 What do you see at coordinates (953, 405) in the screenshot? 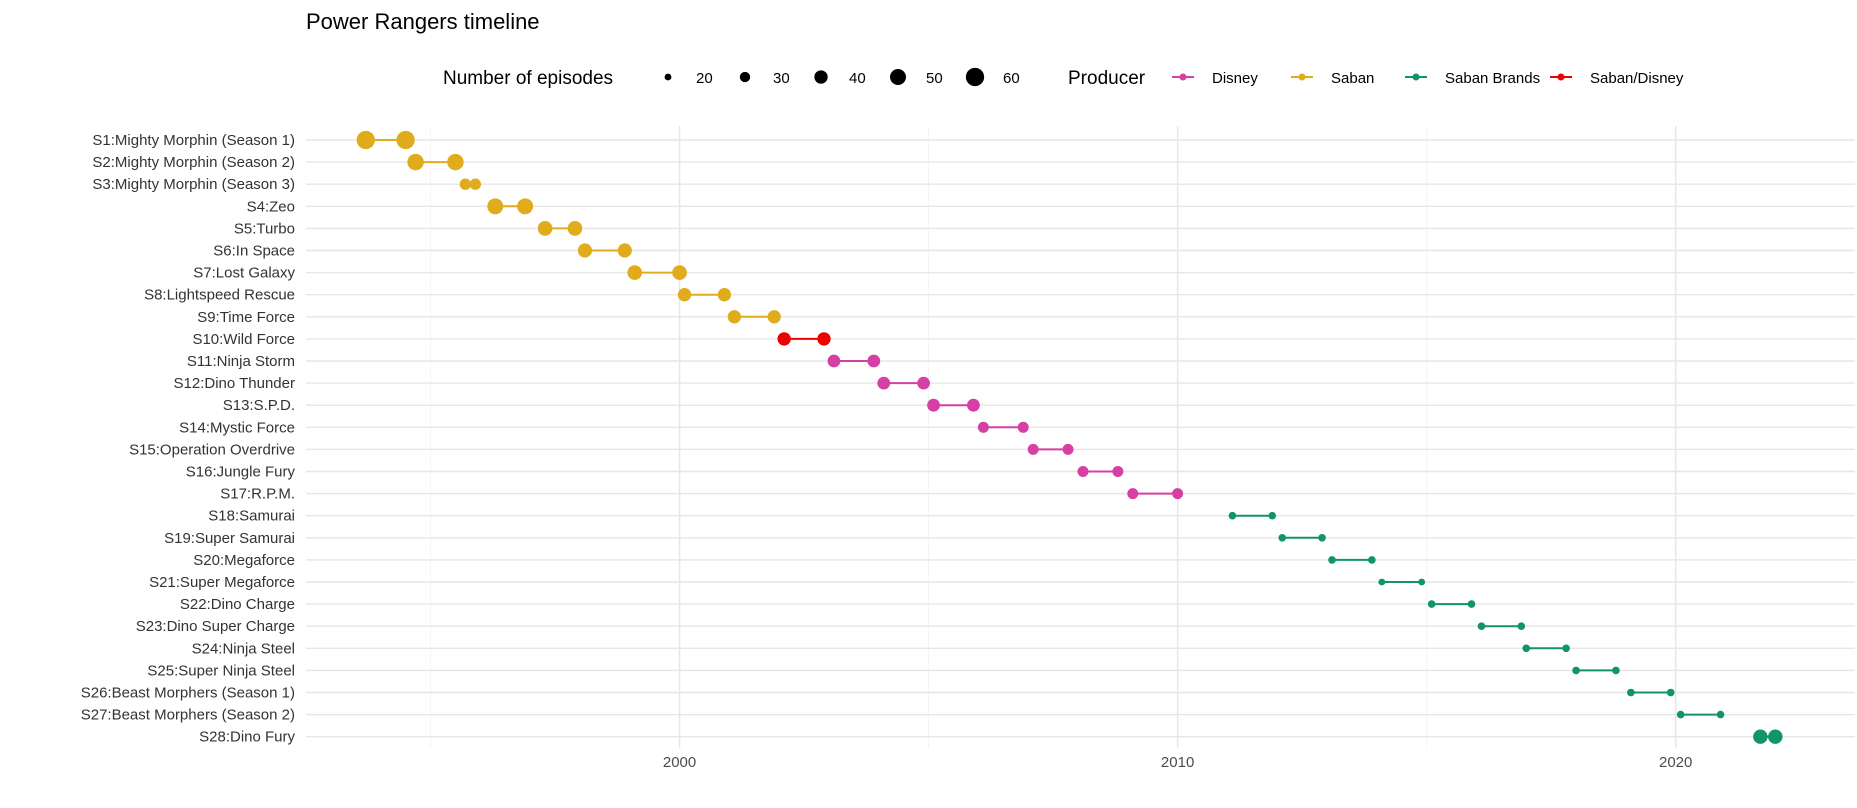
I see `season-s13` at bounding box center [953, 405].